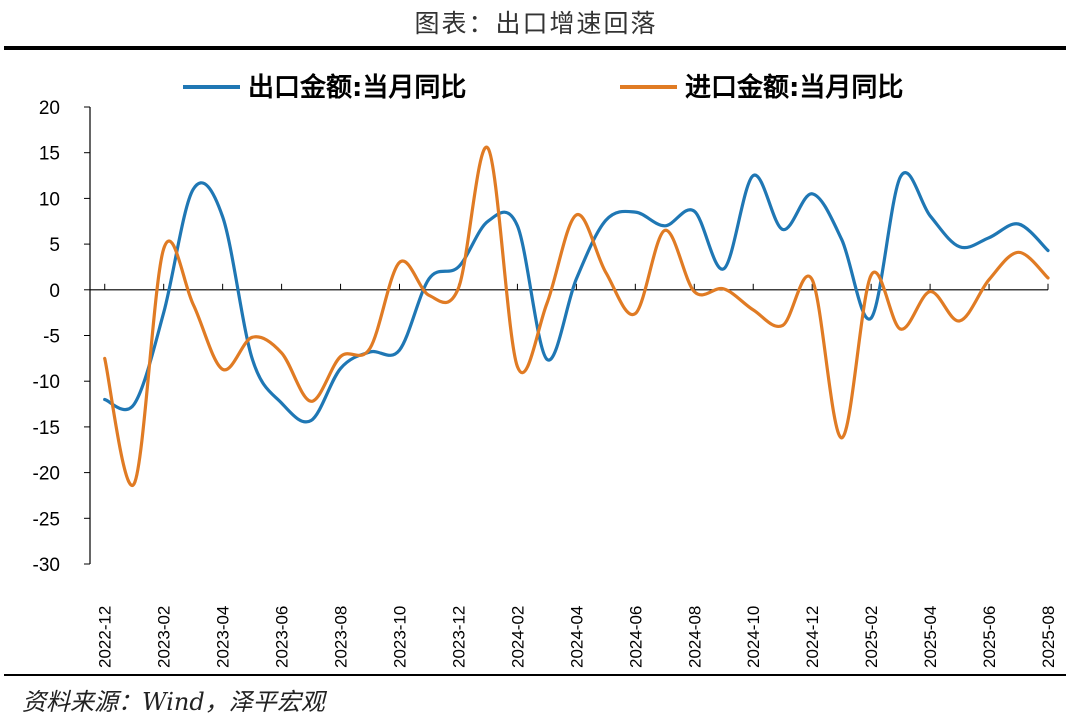  I want to click on chart-legend: 出口金额:当月同比 进口金额:当月同比, so click(543, 87).